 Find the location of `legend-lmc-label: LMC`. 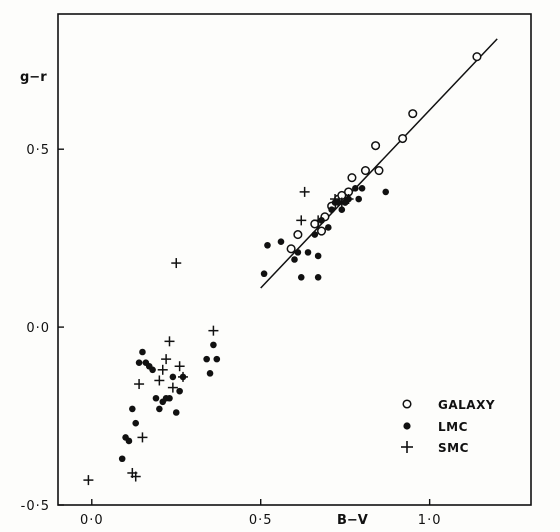

legend-lmc-label: LMC is located at coordinates (453, 427).